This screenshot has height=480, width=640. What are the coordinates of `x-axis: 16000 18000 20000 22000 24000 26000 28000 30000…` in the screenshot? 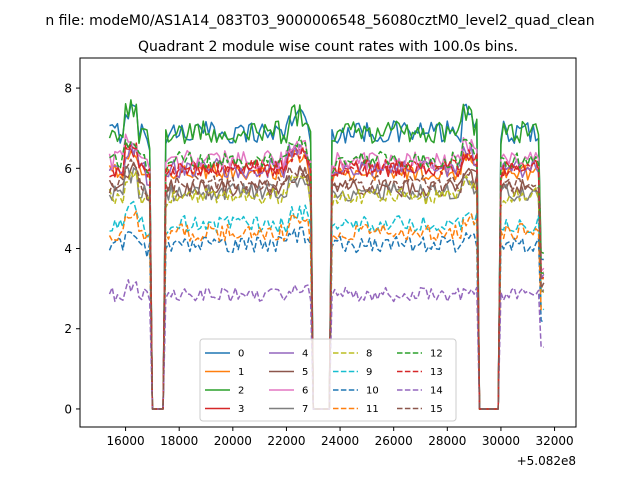 It's located at (340, 437).